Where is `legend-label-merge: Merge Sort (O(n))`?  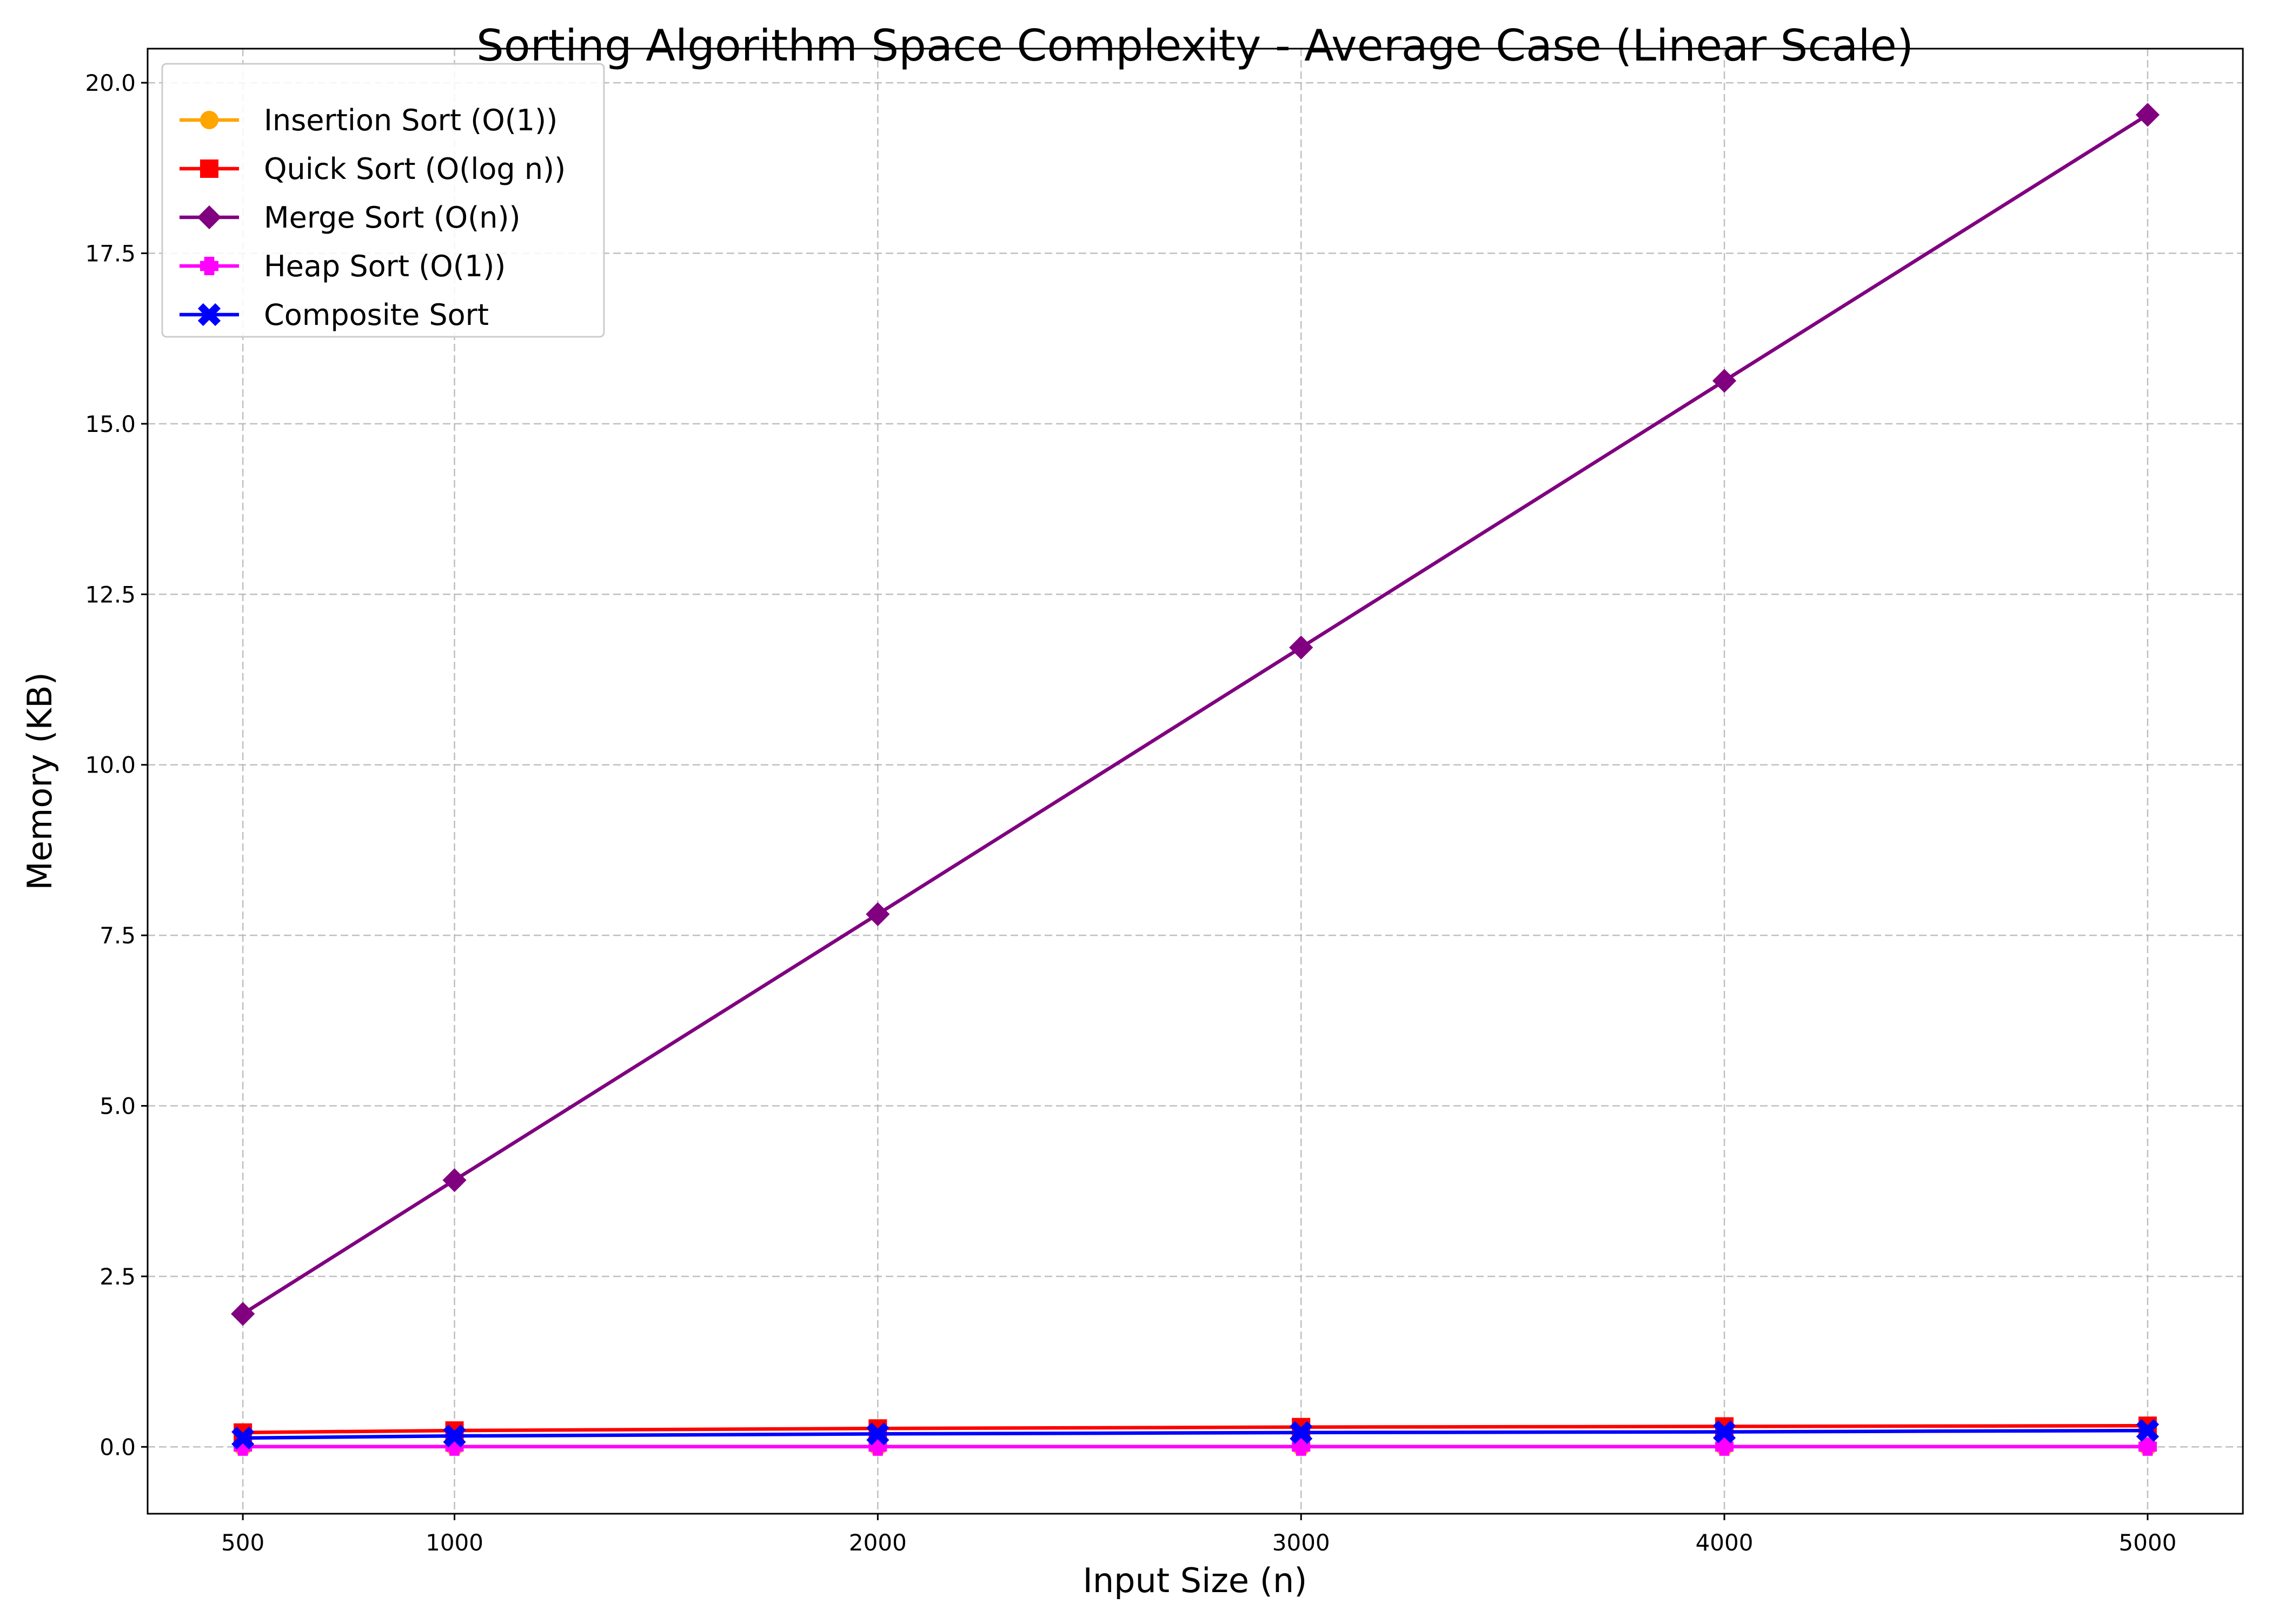 legend-label-merge: Merge Sort (O(n)) is located at coordinates (392, 218).